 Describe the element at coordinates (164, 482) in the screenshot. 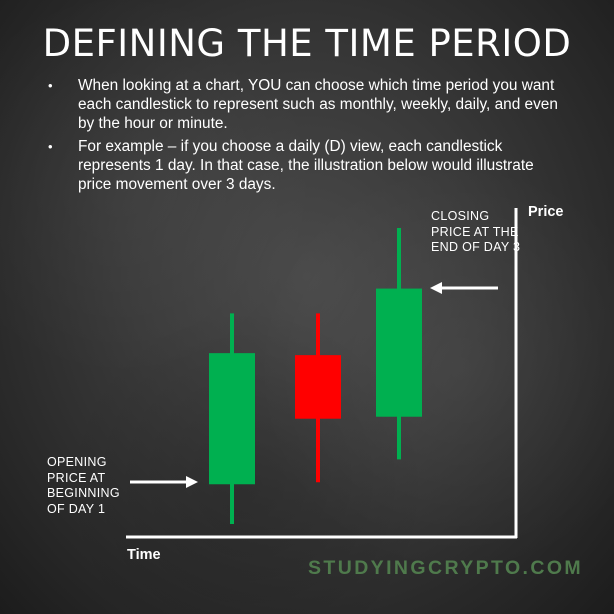

I see `opening-arrow` at that location.